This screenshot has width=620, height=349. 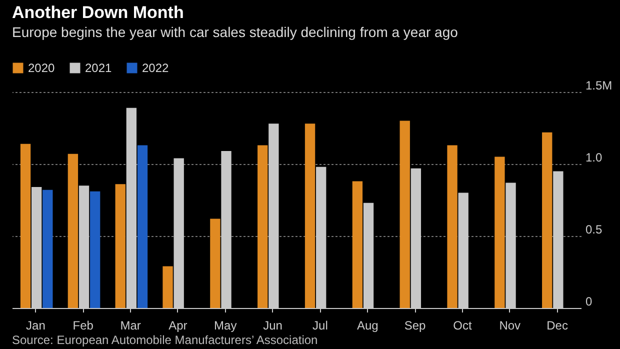 I want to click on x-tick-label: May, so click(x=225, y=325).